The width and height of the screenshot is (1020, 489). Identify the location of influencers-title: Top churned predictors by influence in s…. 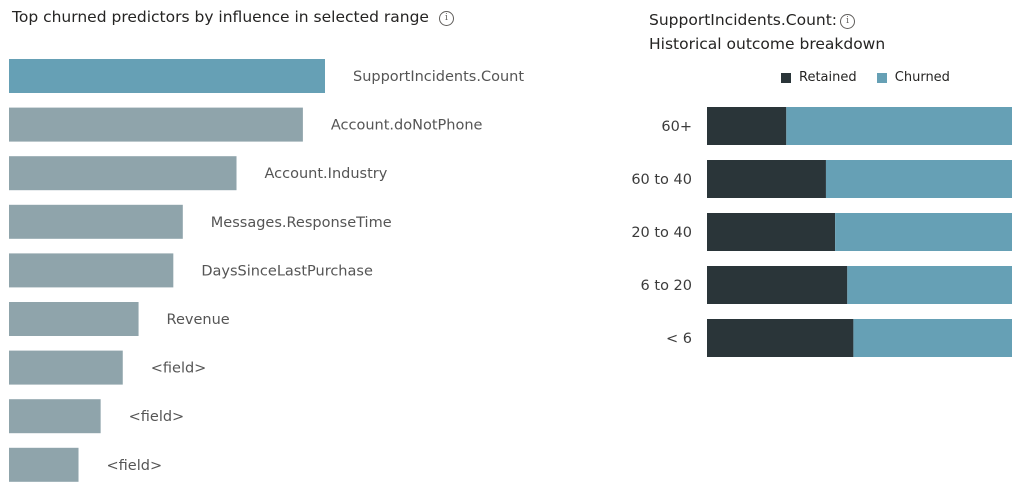
(233, 17).